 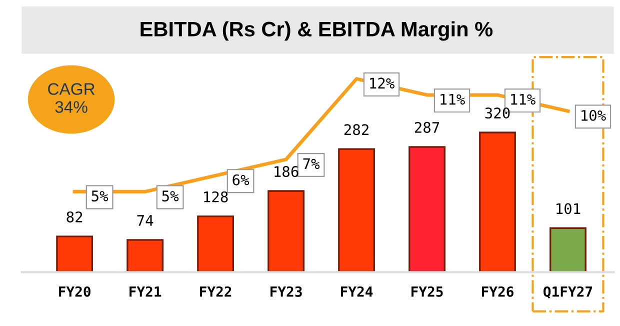 What do you see at coordinates (216, 291) in the screenshot?
I see `x-tick-label: FY22` at bounding box center [216, 291].